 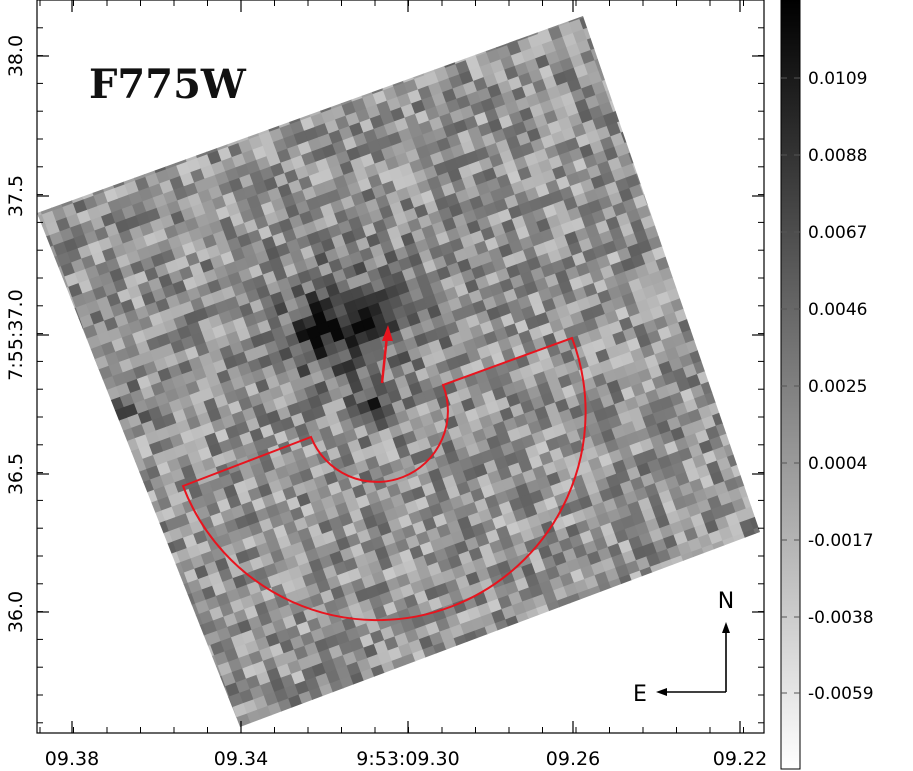 I want to click on colorbar-label: 0.0109, so click(x=837, y=79).